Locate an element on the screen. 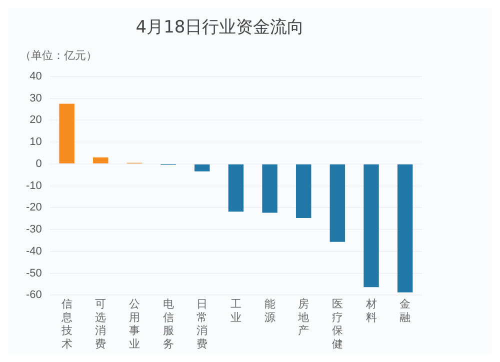 This screenshot has height=362, width=500. y-tick-label: 30 is located at coordinates (36, 98).